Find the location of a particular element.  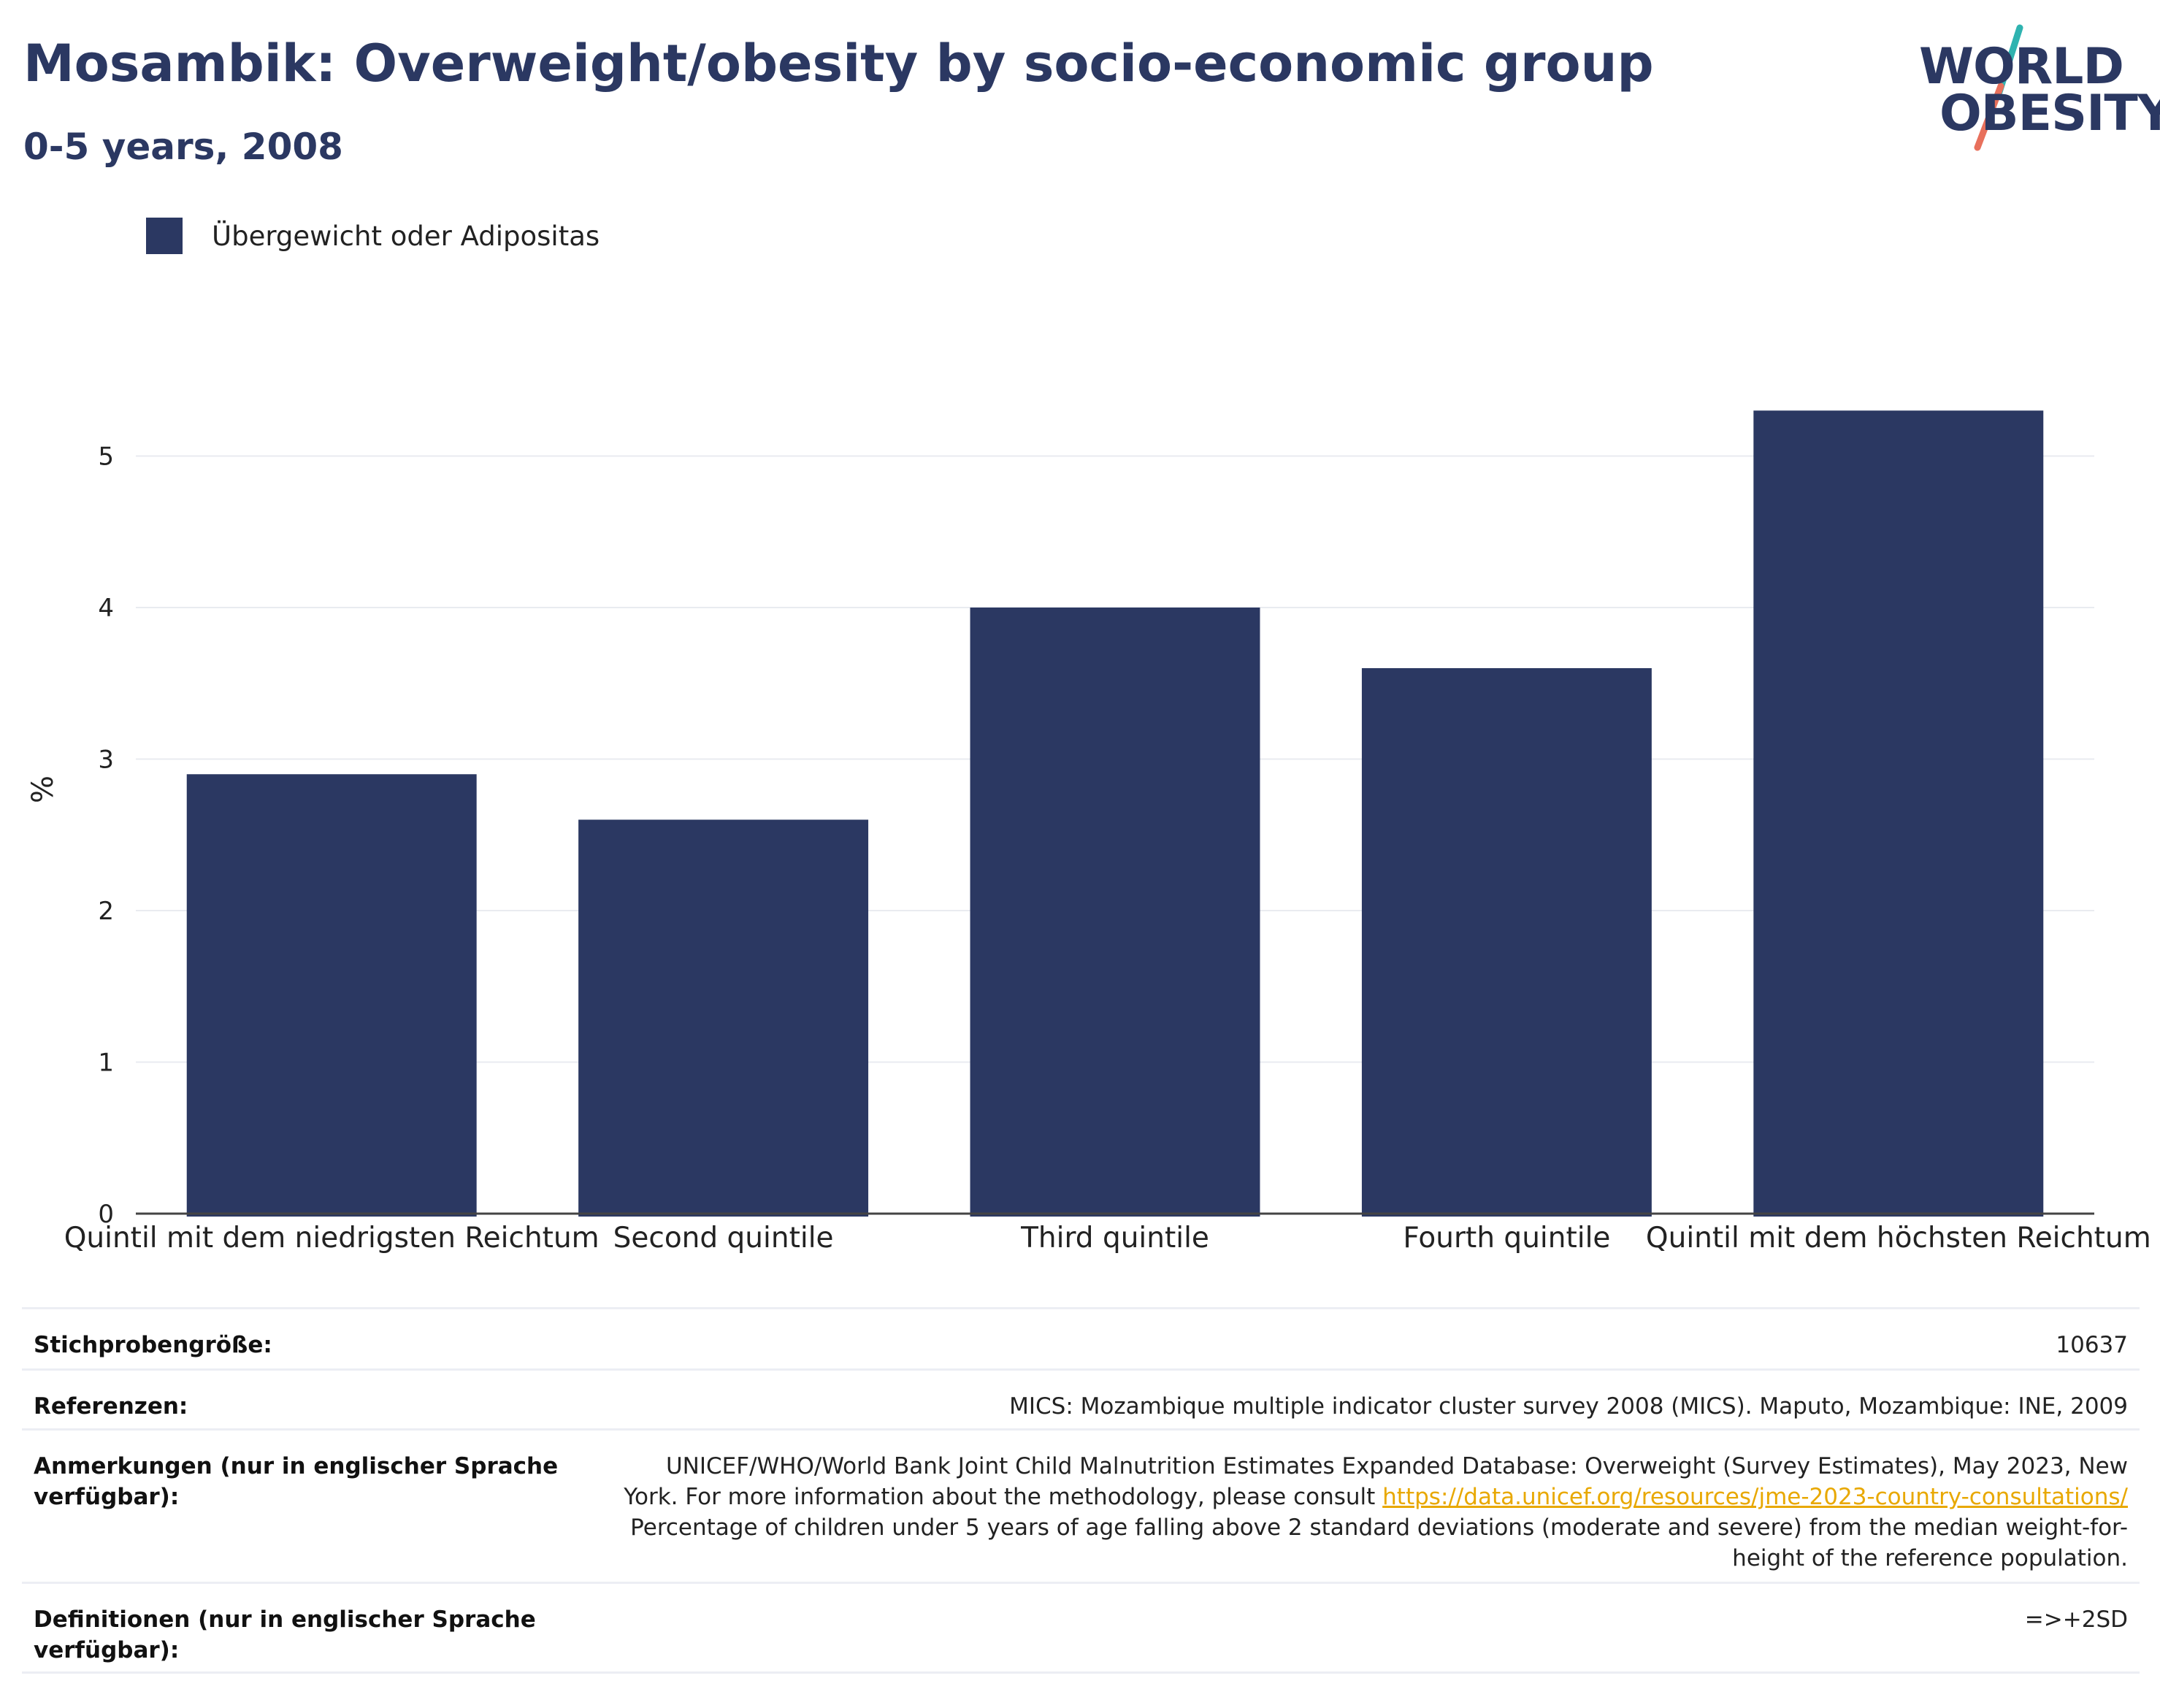

logo-word-world: WORLD is located at coordinates (2021, 67).